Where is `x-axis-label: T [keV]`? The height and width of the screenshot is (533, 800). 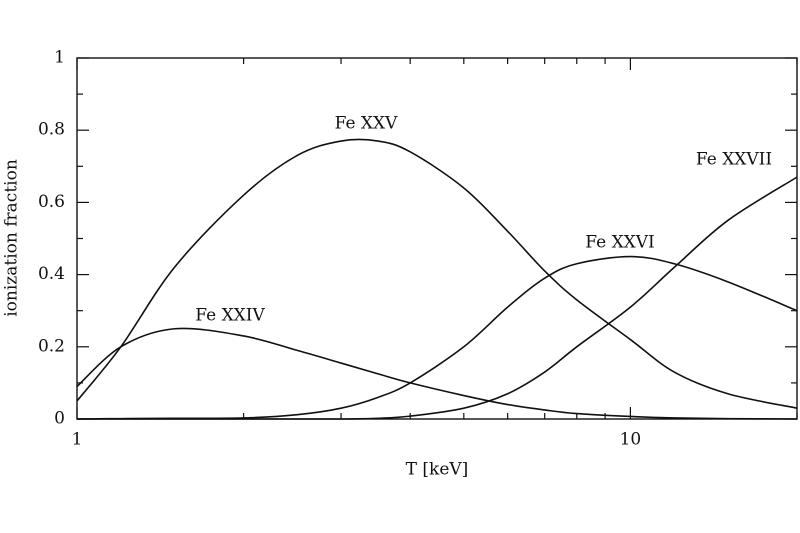
x-axis-label: T [keV] is located at coordinates (437, 470).